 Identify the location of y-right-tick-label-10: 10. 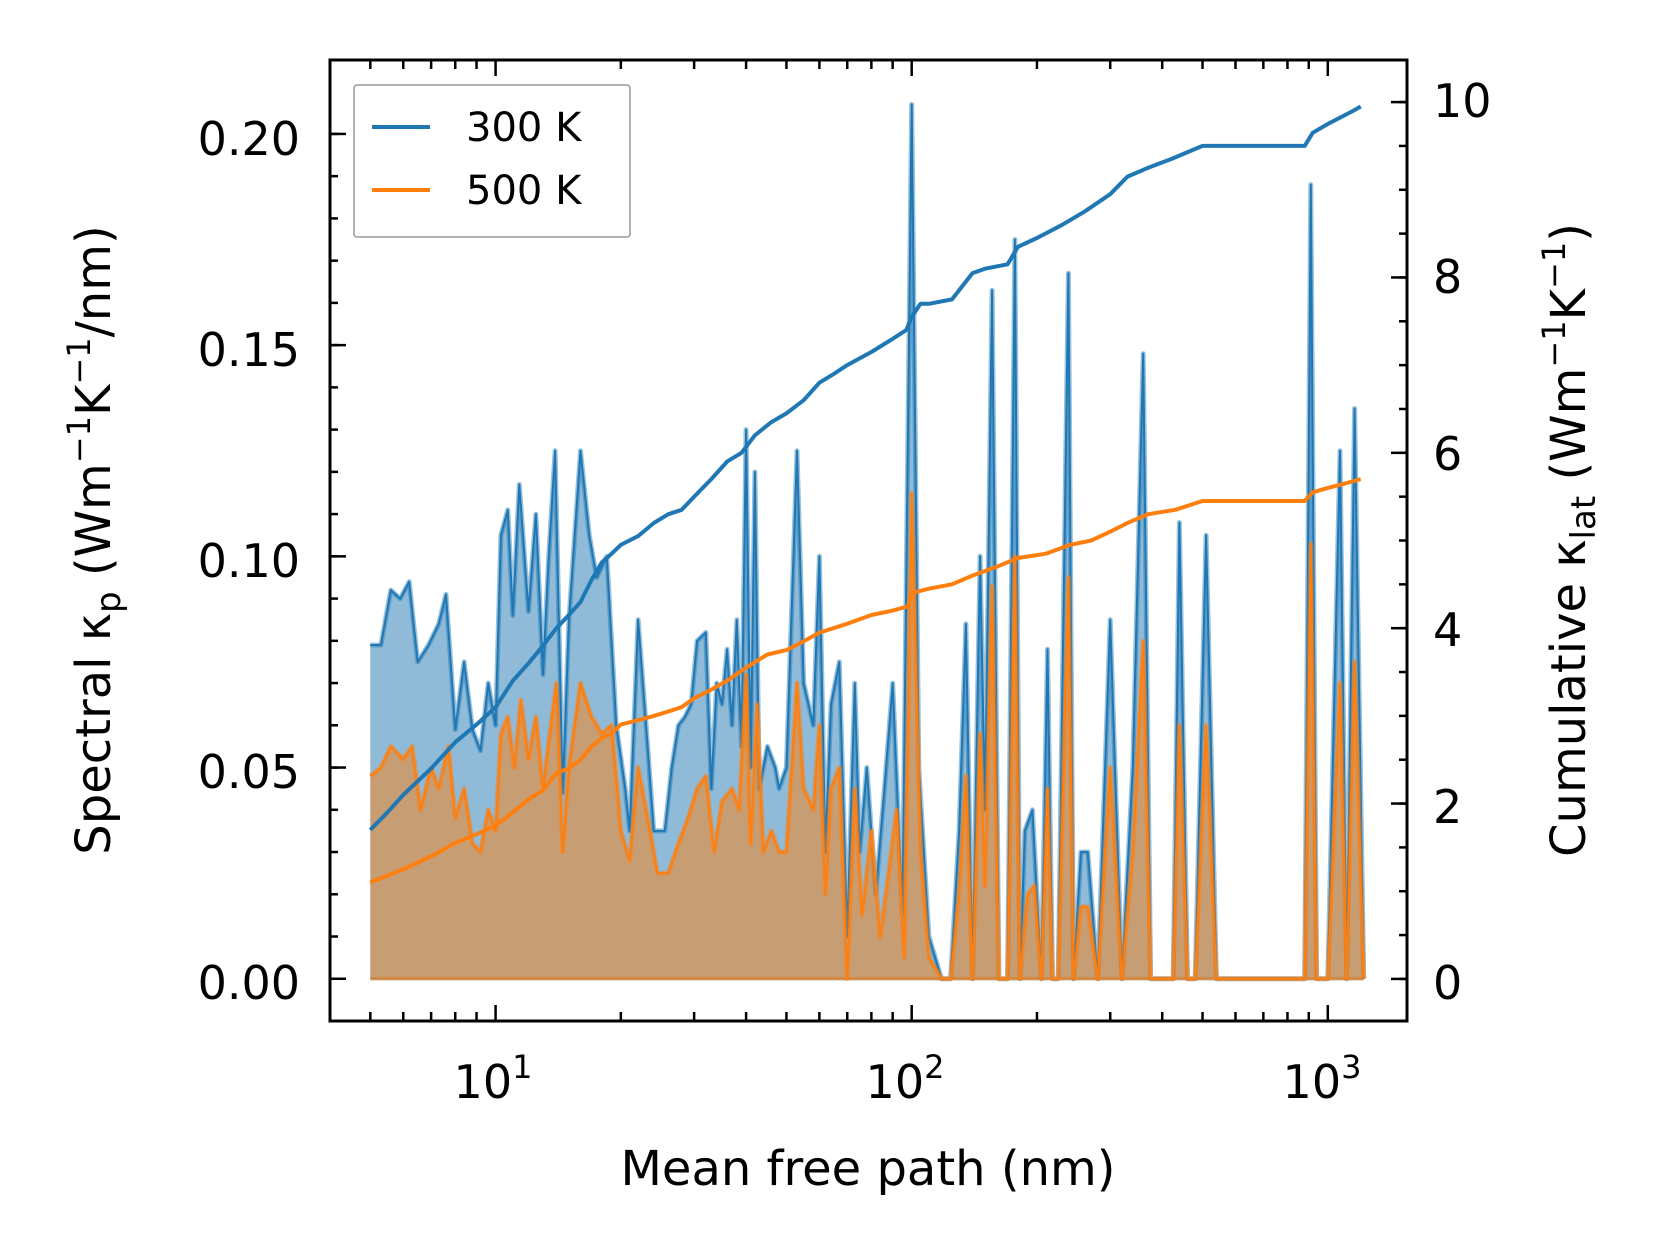
(1462, 101).